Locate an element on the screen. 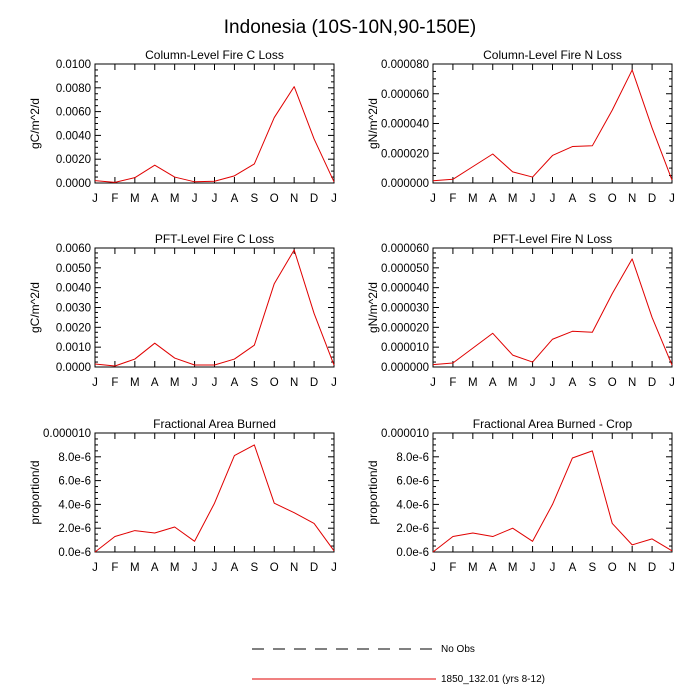 This screenshot has height=700, width=700. figure-title: Indonesia (10S-10N,90-150E) is located at coordinates (350, 27).